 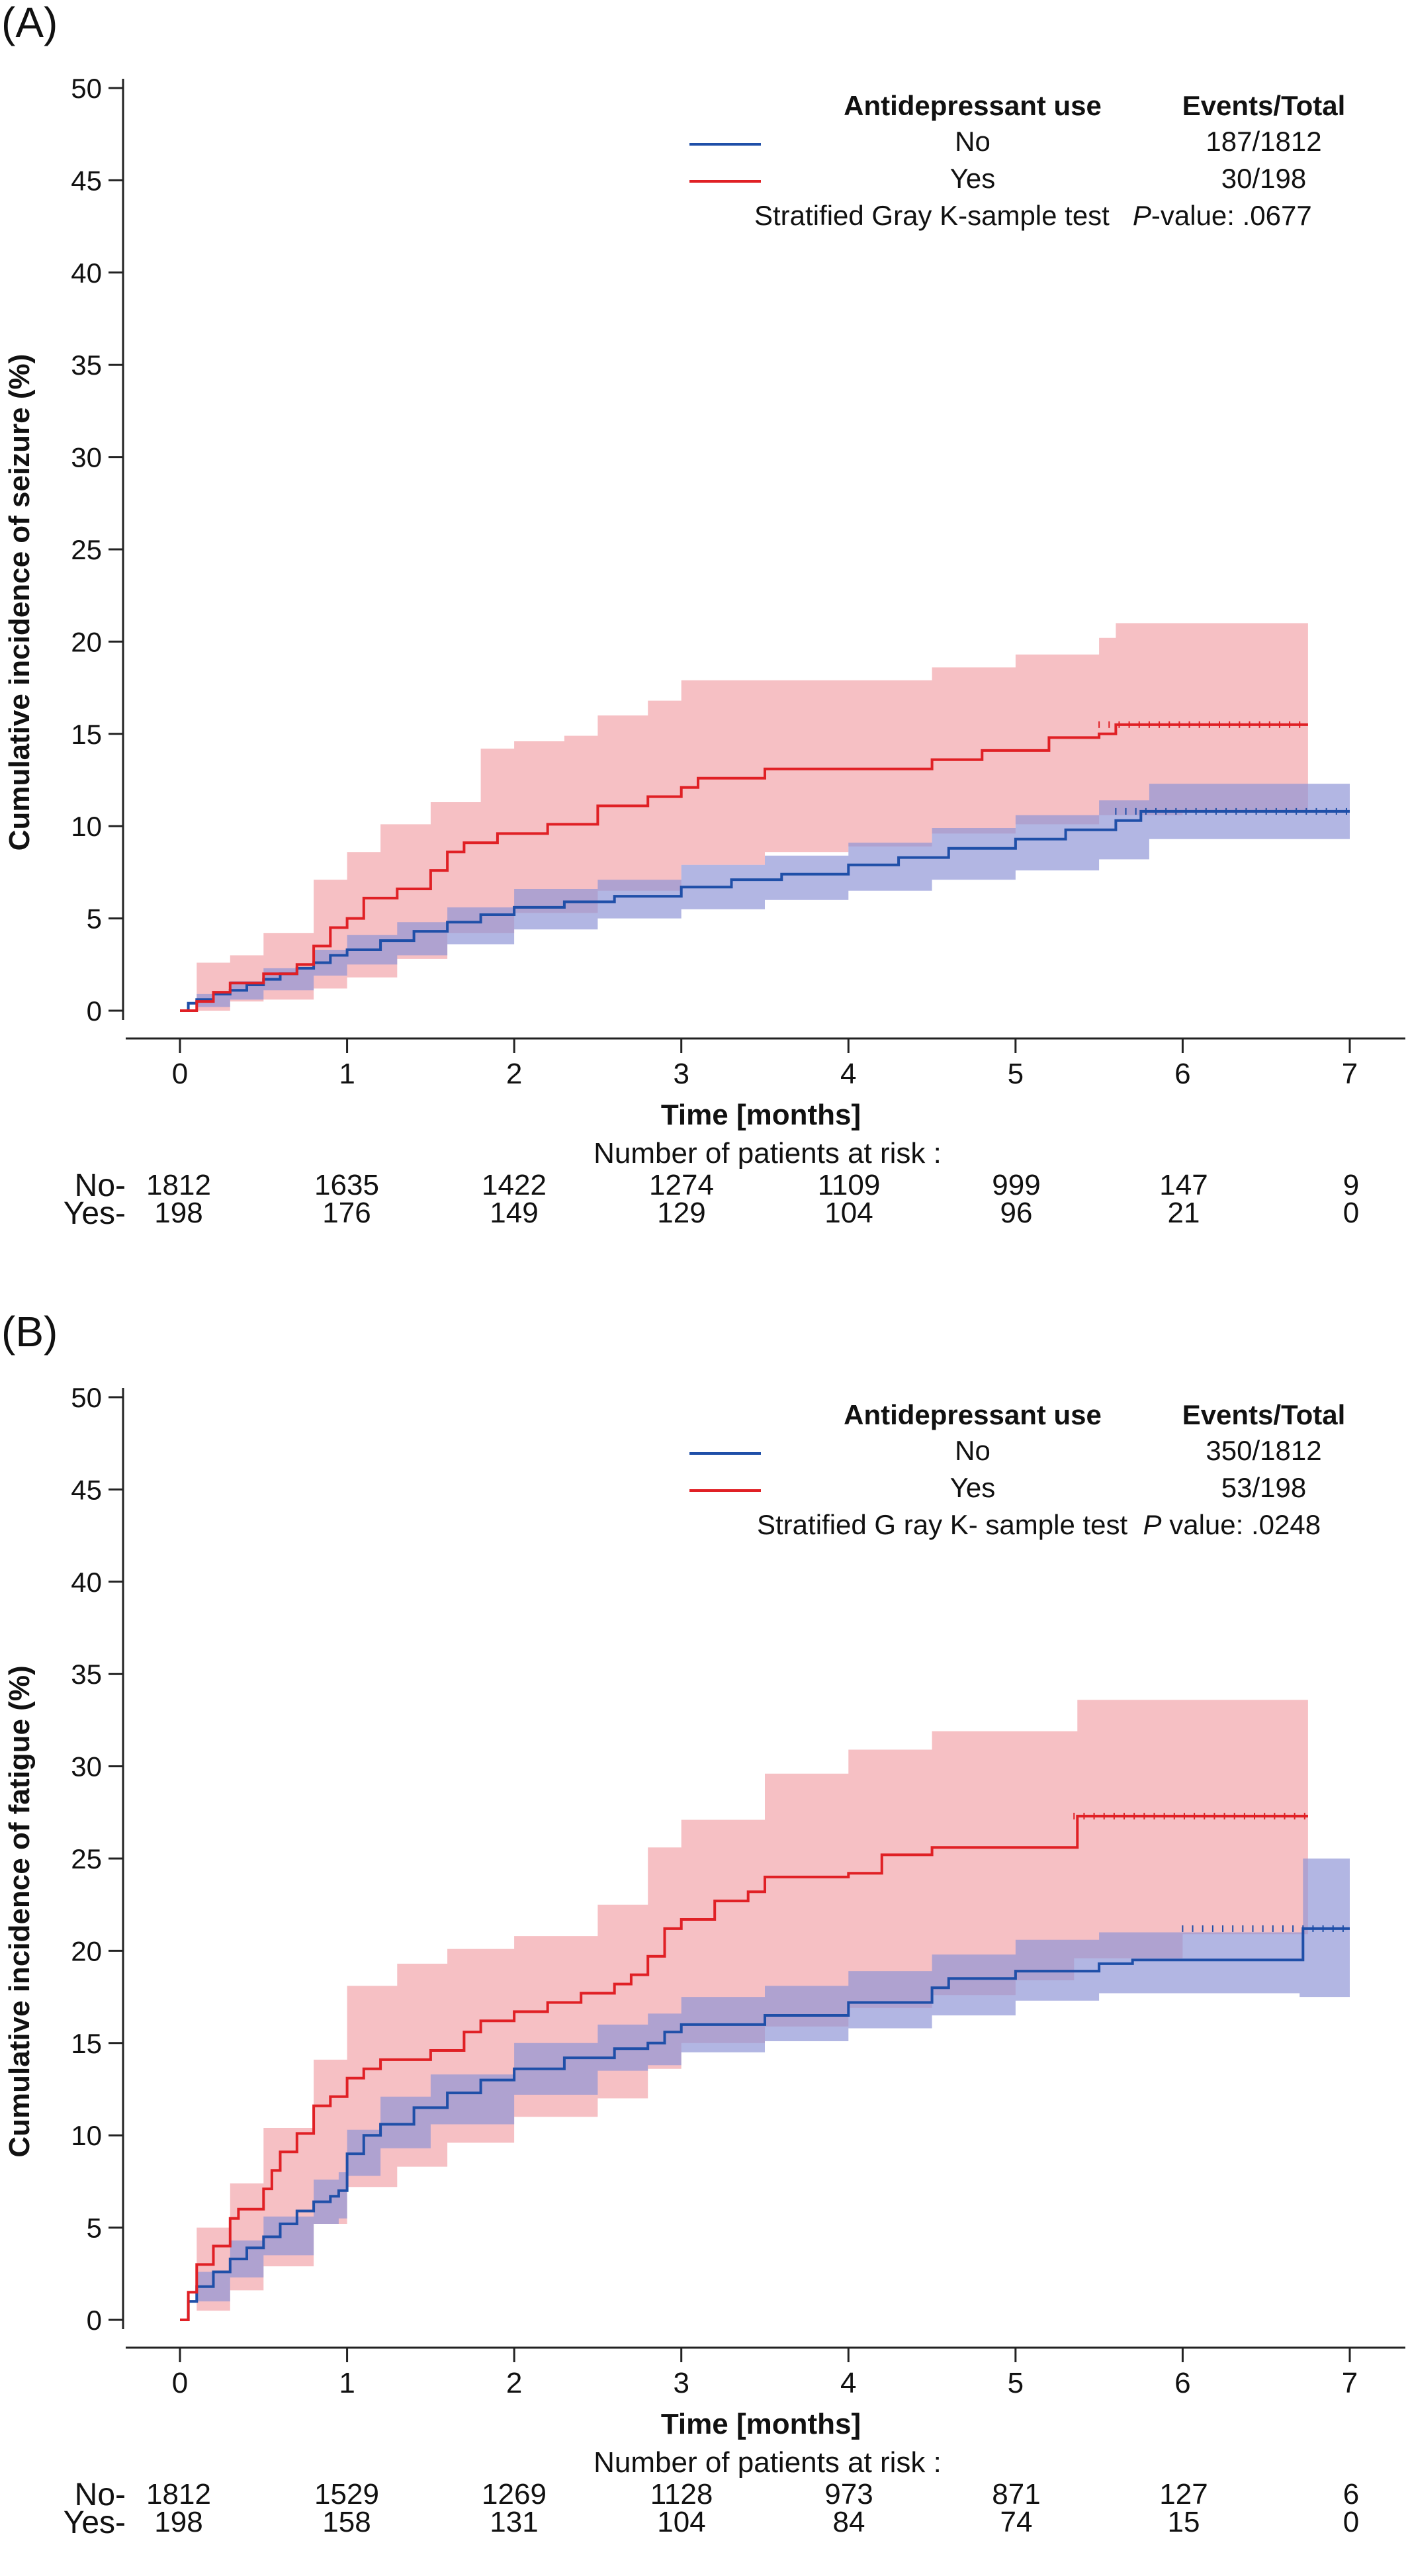 I want to click on panel-letter: (A), so click(x=29, y=23).